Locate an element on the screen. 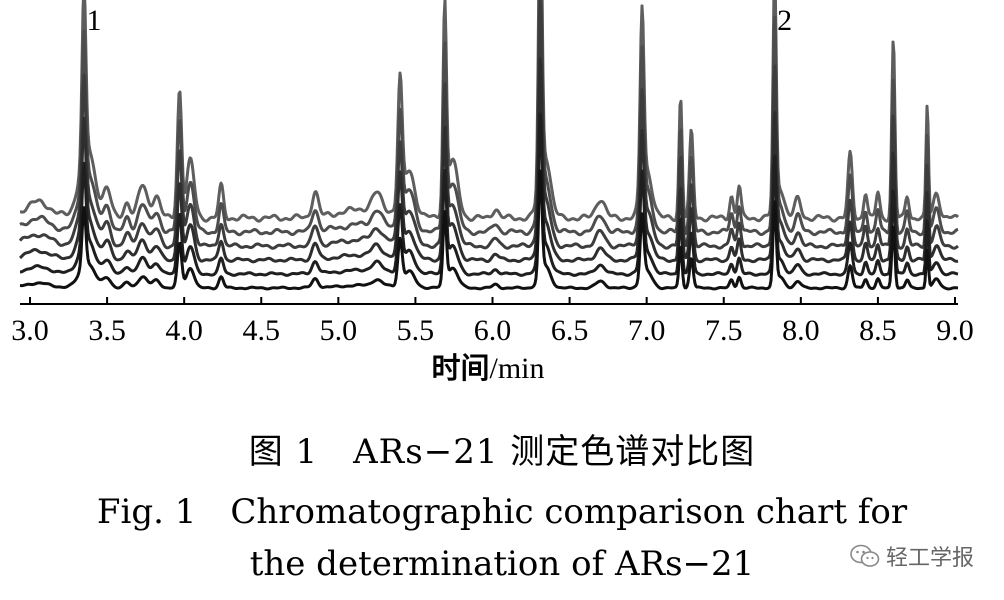 Image resolution: width=1004 pixels, height=600 pixels. x-axis-label-unit: /min is located at coordinates (517, 368).